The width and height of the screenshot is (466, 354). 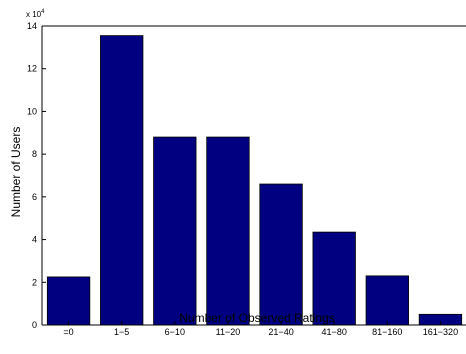 What do you see at coordinates (440, 332) in the screenshot?
I see `x-tick-label-7: 161−320` at bounding box center [440, 332].